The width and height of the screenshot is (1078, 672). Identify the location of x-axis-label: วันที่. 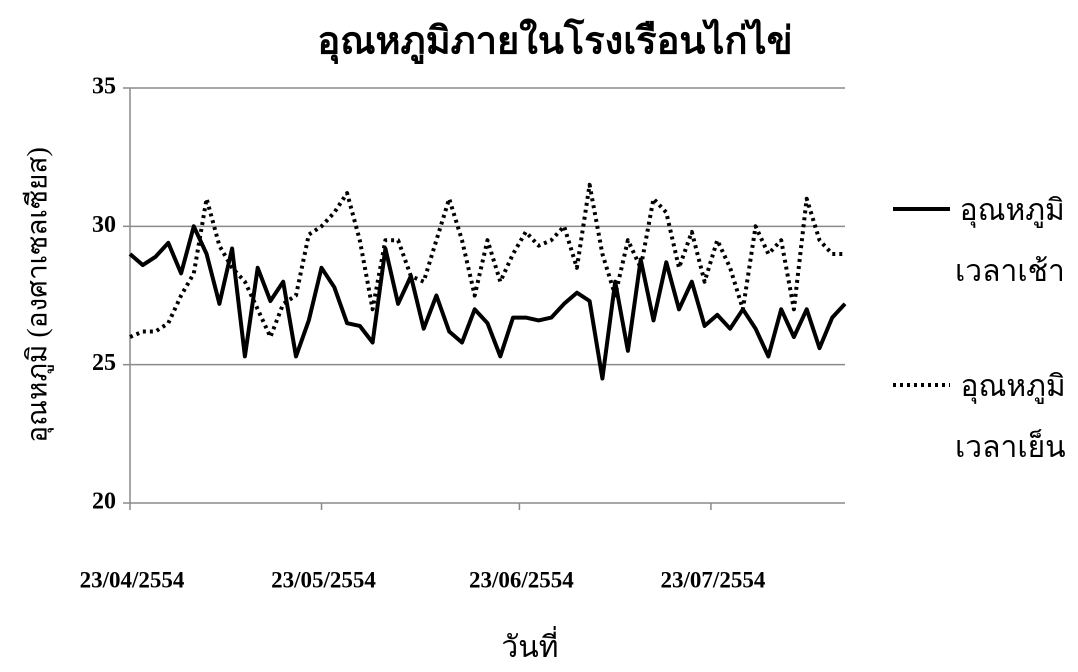
(529, 645).